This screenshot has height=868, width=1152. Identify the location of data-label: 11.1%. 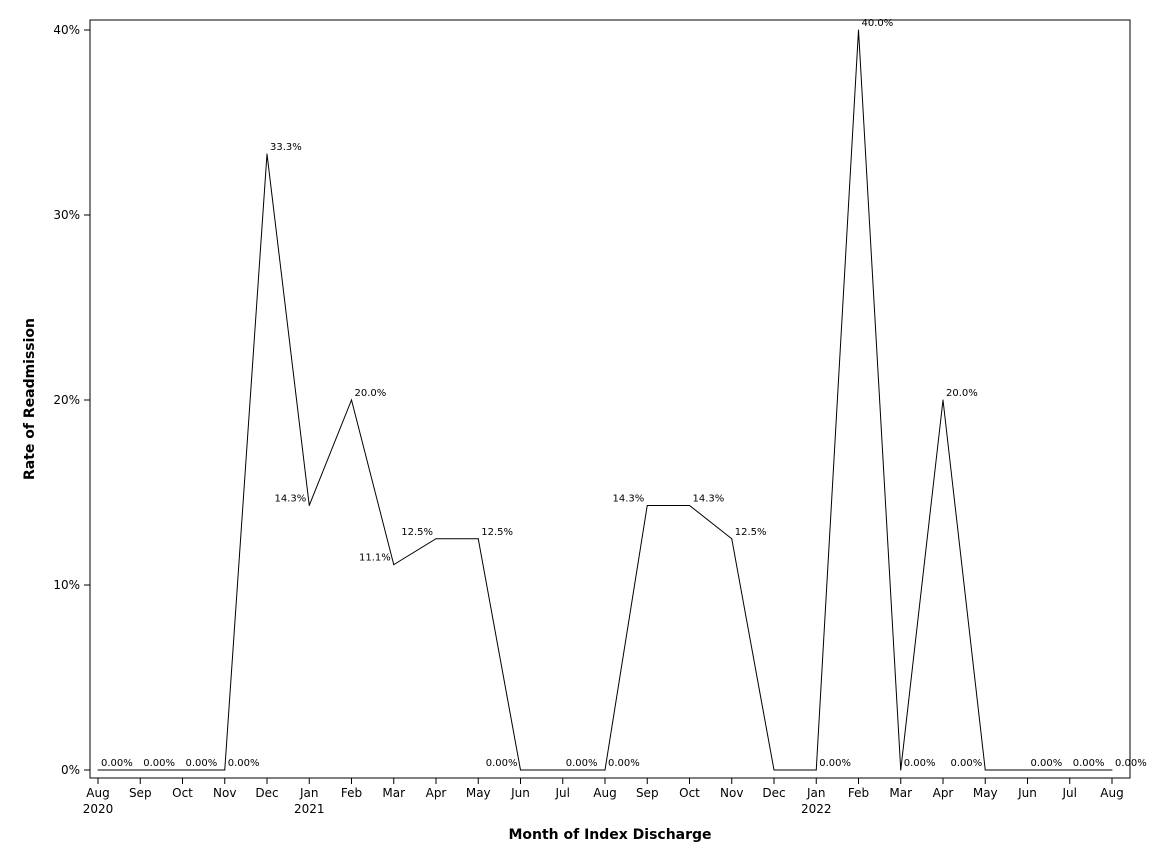
(375, 558).